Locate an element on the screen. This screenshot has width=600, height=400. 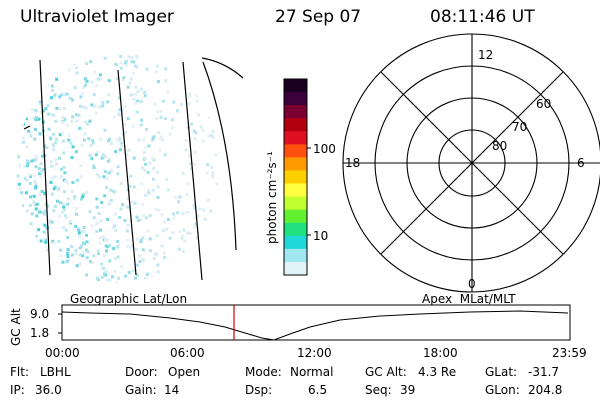
mode-value: Normal is located at coordinates (312, 372).